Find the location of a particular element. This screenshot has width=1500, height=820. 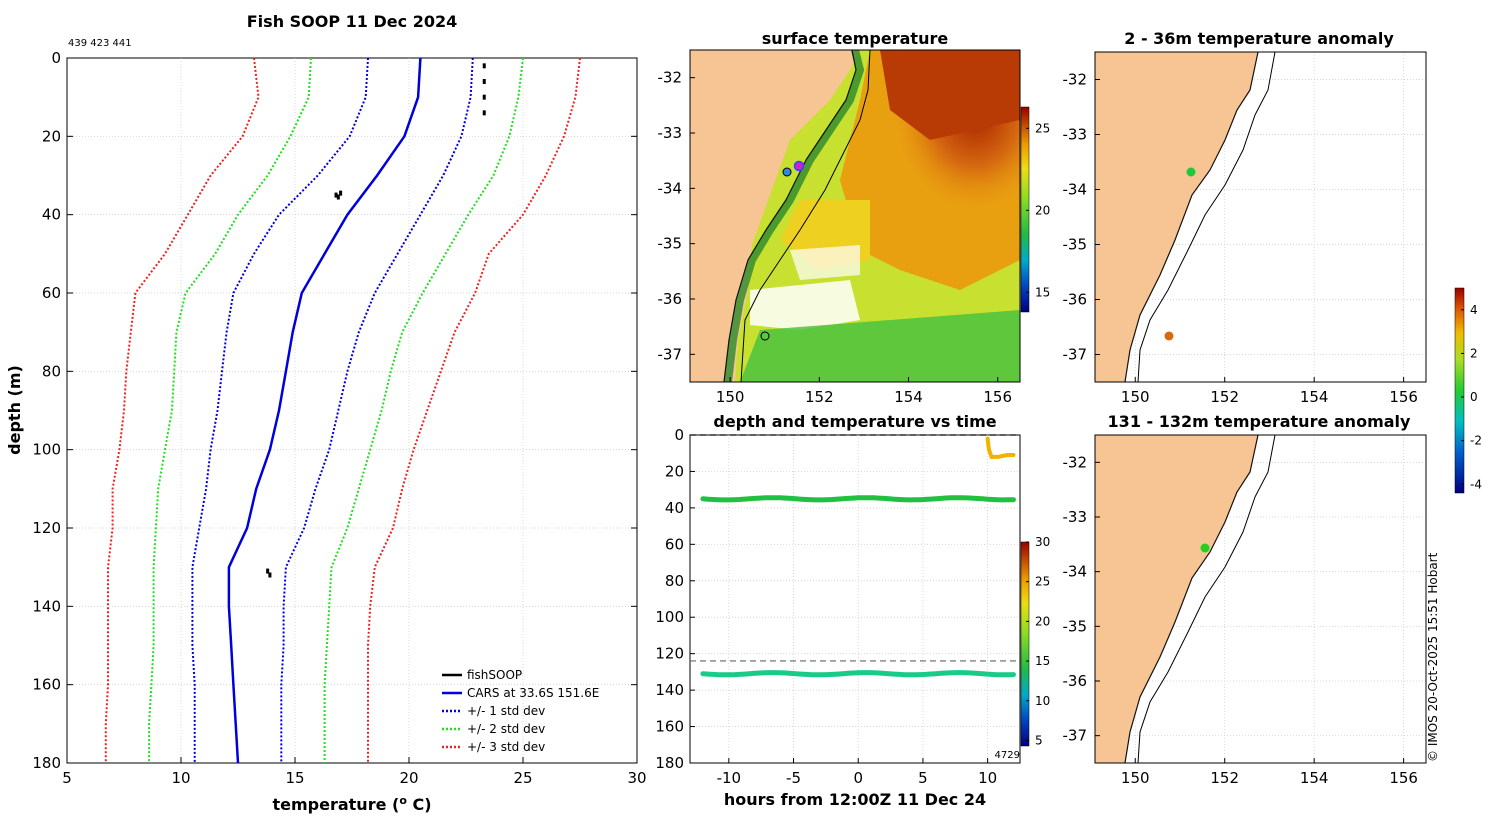

sst-map-title: surface temperature is located at coordinates (855, 38).